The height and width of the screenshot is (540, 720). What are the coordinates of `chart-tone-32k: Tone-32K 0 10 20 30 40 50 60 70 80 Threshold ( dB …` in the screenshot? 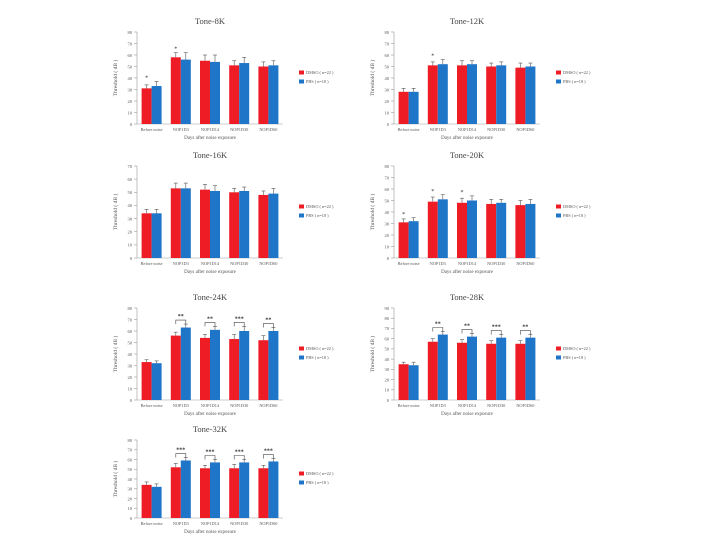 It's located at (223, 479).